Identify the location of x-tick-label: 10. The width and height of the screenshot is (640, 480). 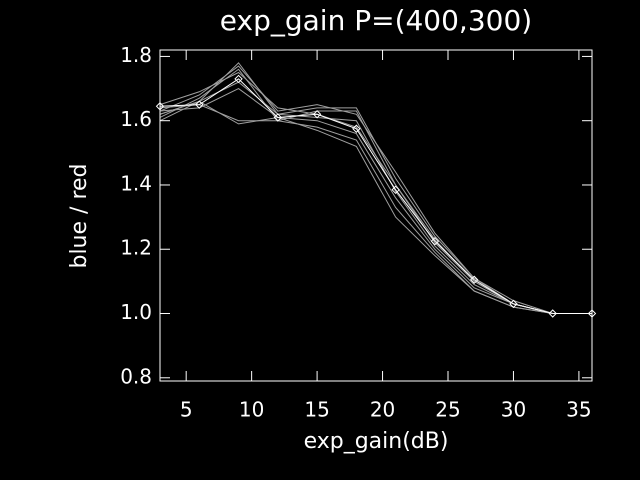
(251, 410).